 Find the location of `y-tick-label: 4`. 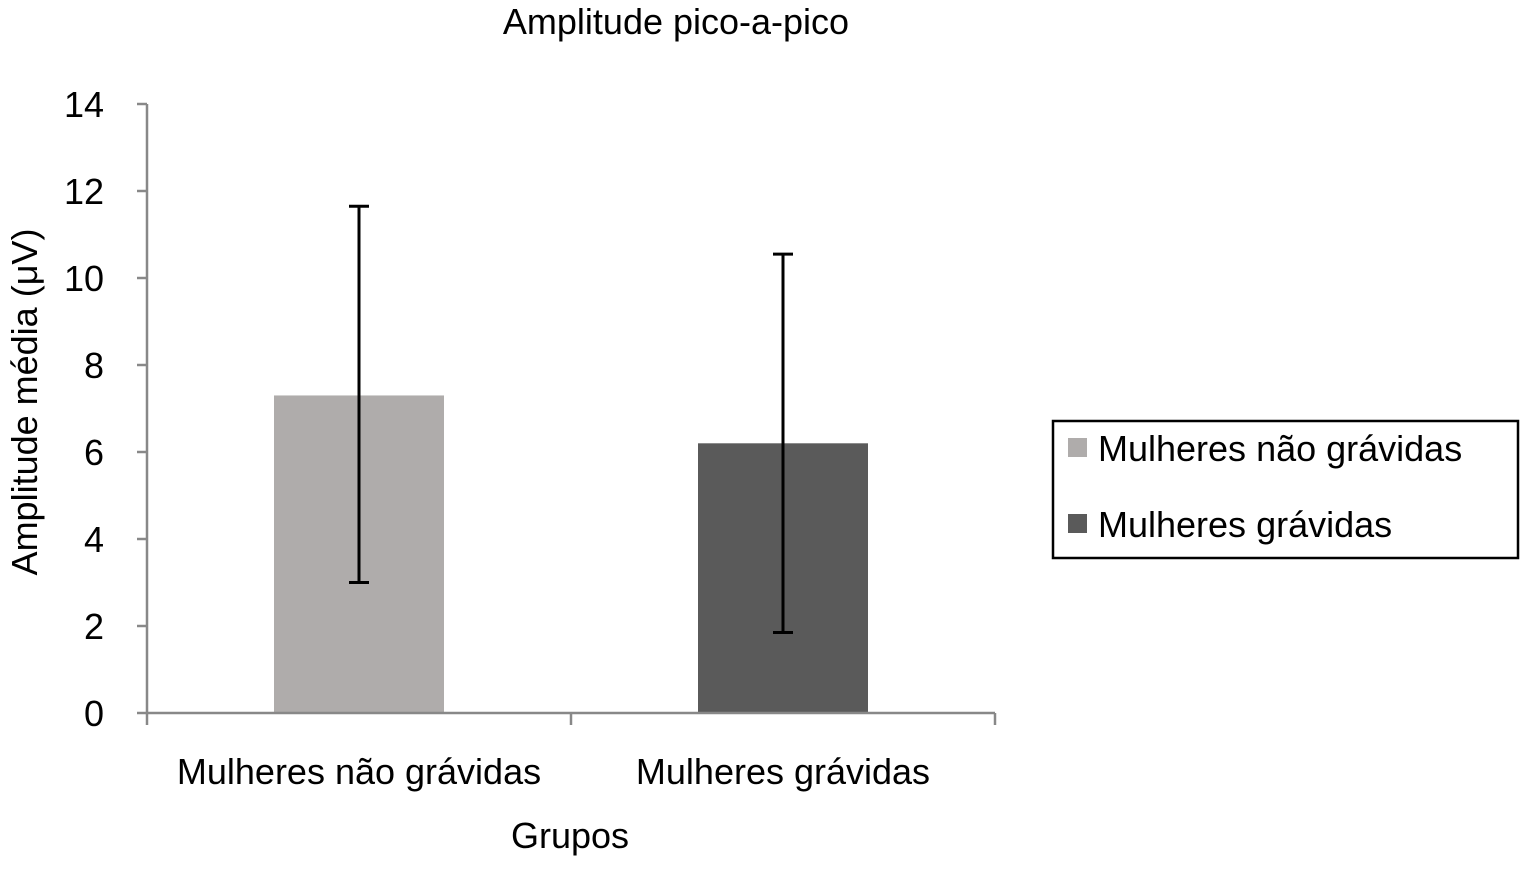

y-tick-label: 4 is located at coordinates (94, 539).